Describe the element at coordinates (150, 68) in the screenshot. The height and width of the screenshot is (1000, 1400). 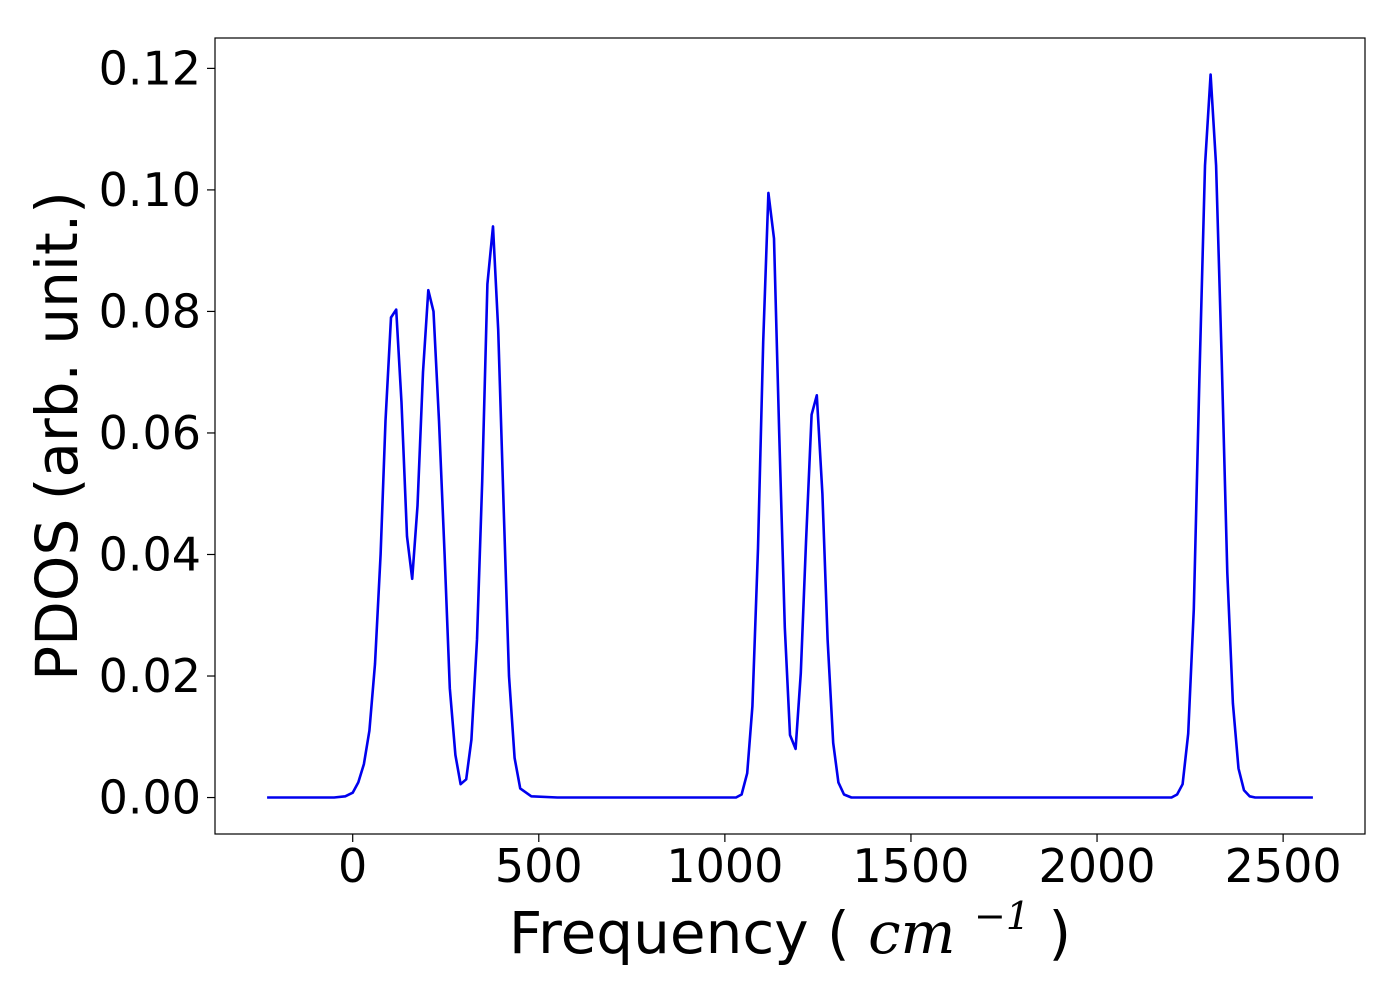
I see `y-tick-label: 0.12` at that location.